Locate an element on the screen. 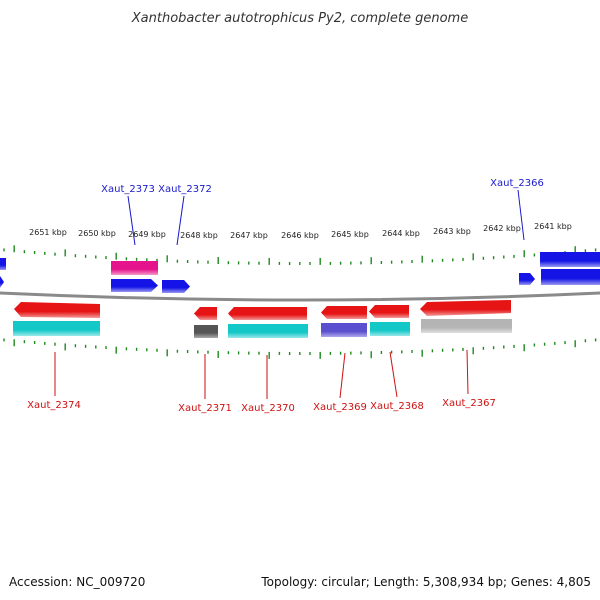  outer-tick-ring is located at coordinates (300, 255).